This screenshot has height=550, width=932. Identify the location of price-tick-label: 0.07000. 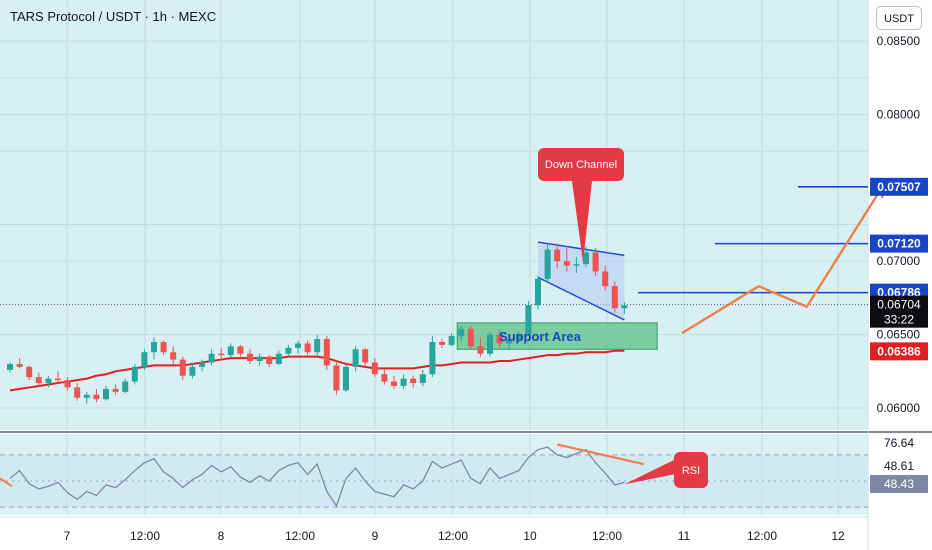
(899, 261).